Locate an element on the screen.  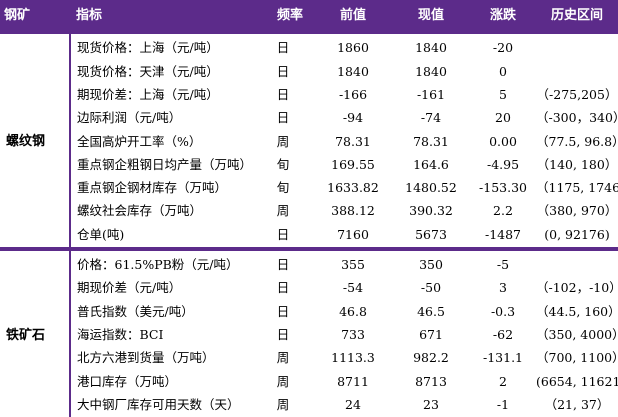
change-value-cell: 5 is located at coordinates (503, 94).